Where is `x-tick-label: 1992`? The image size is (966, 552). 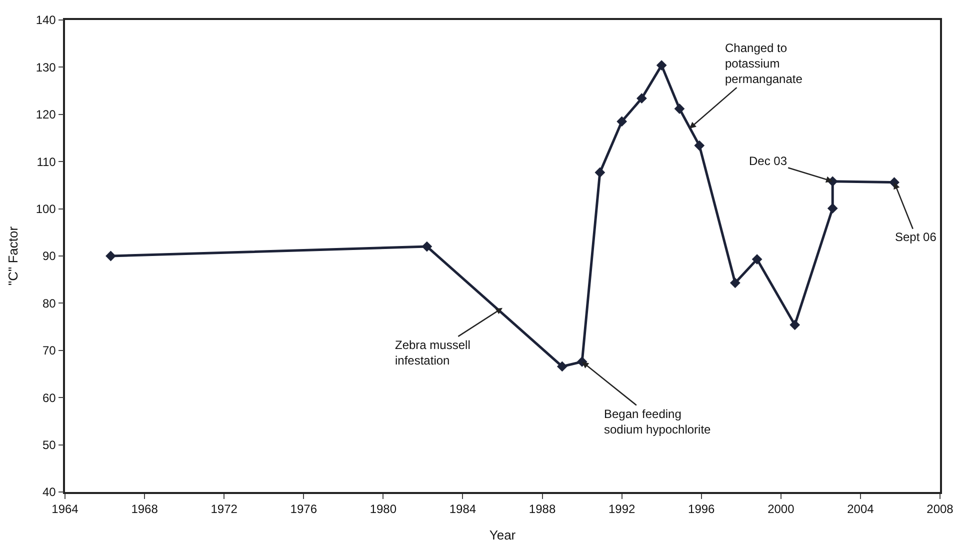
x-tick-label: 1992 is located at coordinates (622, 509).